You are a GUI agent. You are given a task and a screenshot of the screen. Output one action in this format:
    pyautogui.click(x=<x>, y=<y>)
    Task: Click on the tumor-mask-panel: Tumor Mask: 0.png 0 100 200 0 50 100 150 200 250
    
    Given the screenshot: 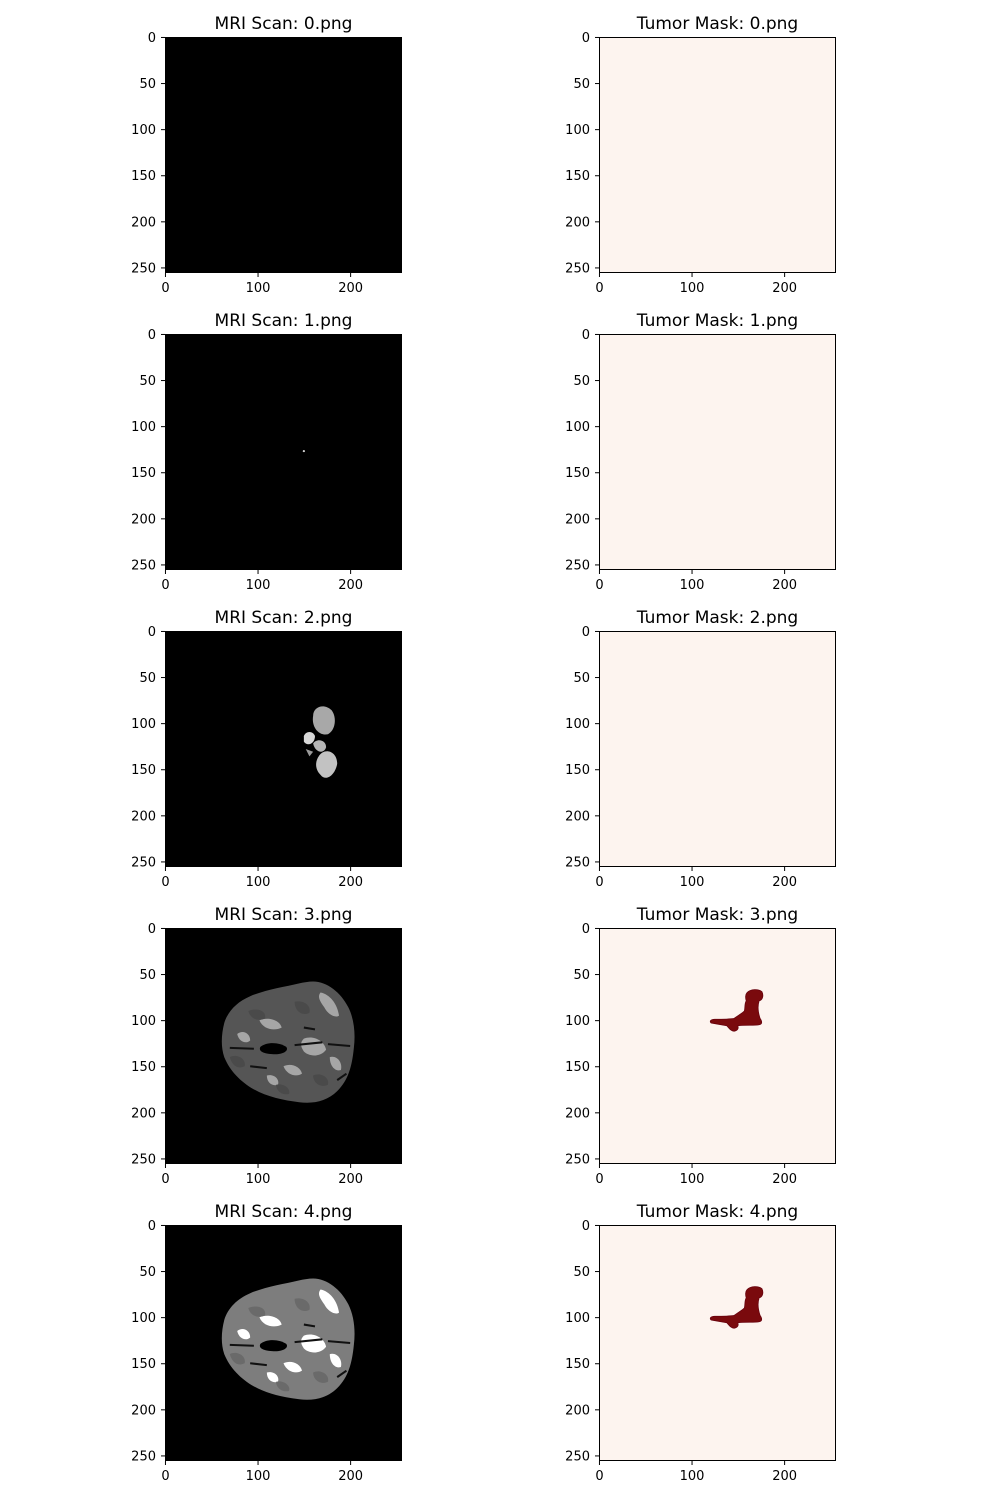 What is the action you would take?
    pyautogui.click(x=700, y=155)
    